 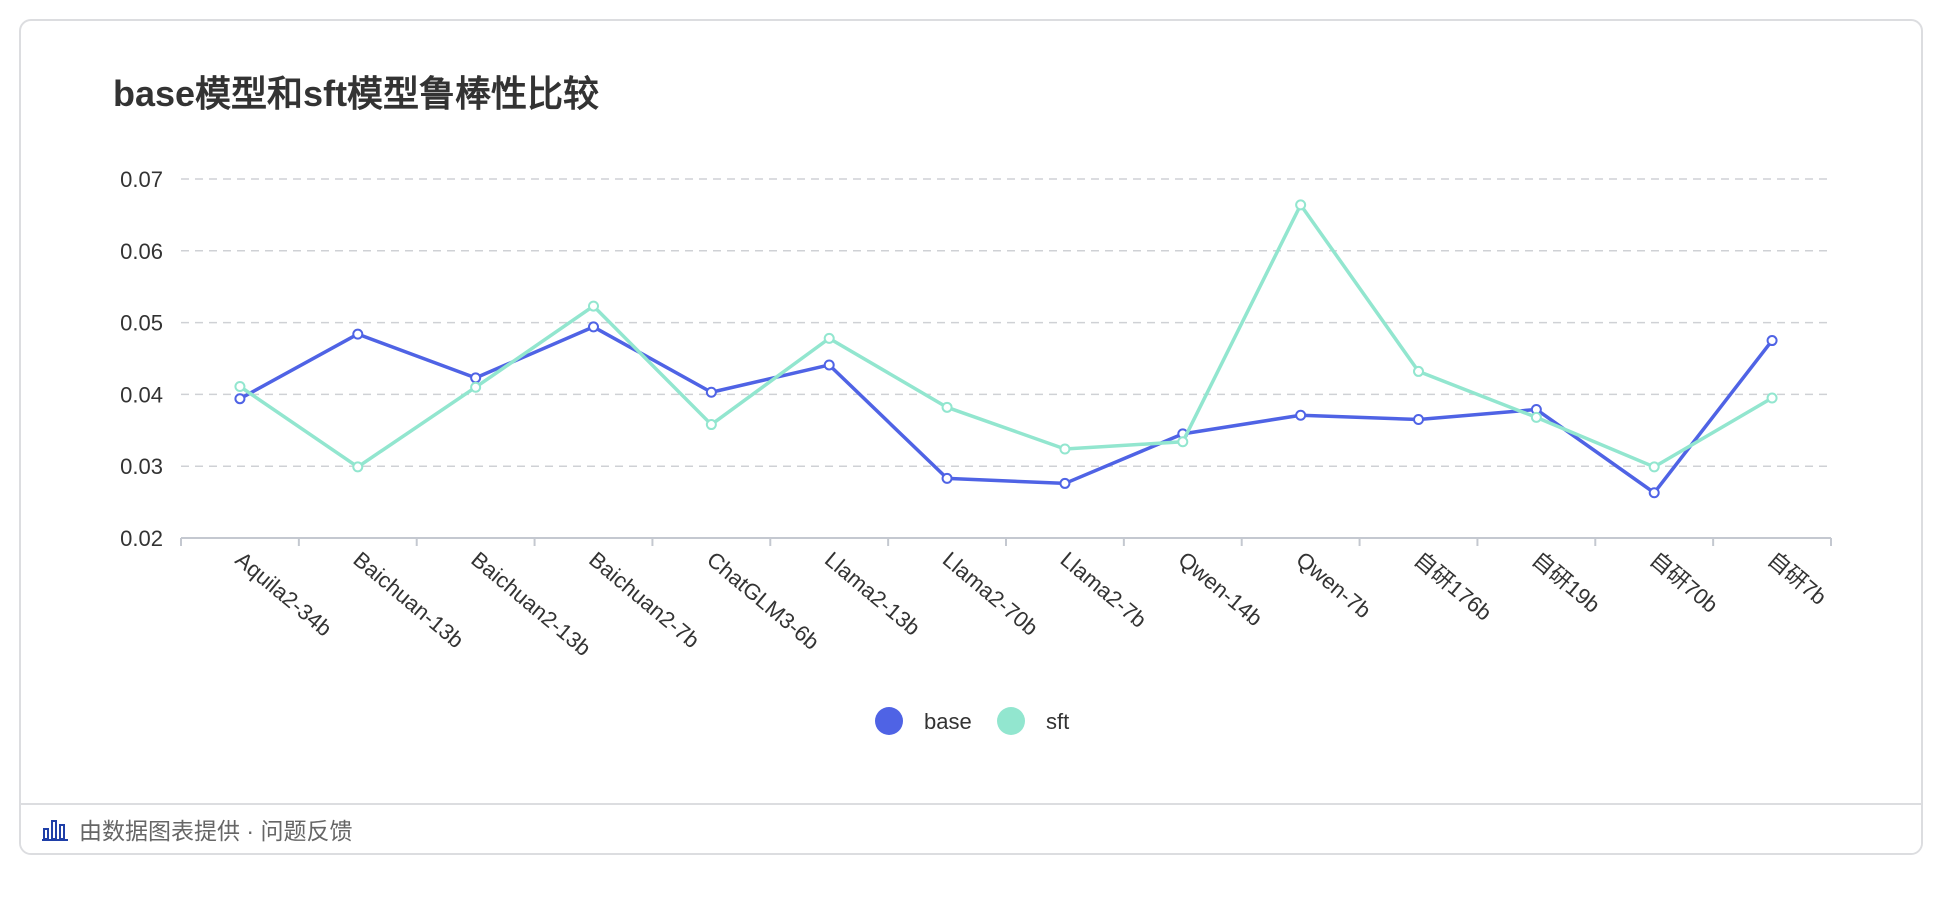 What do you see at coordinates (1566, 582) in the screenshot?
I see `x-tick-label: 自研19b` at bounding box center [1566, 582].